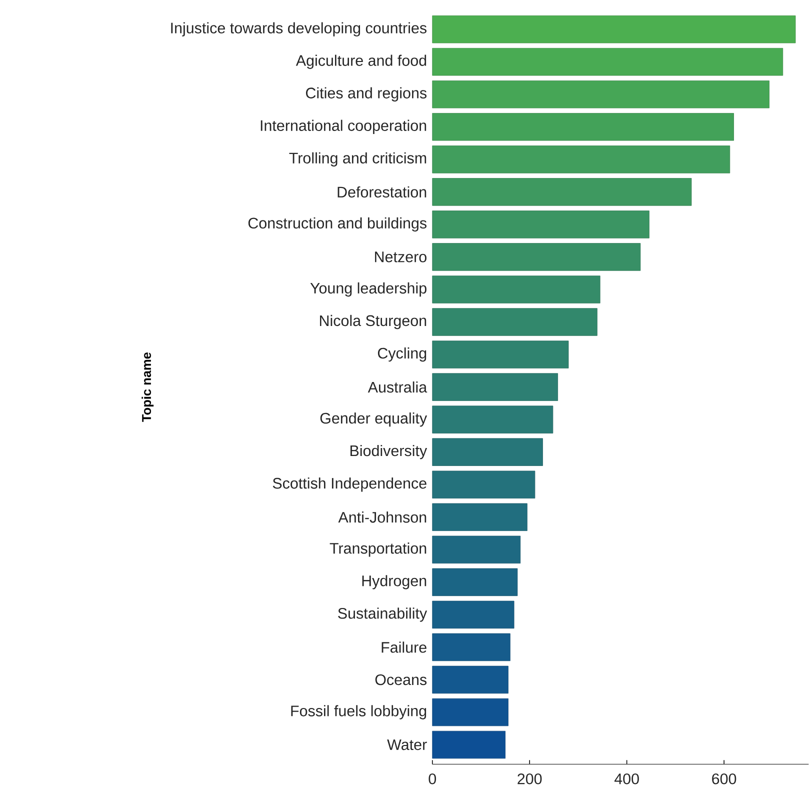  I want to click on y-tick-label: Anti-Johnson, so click(382, 517).